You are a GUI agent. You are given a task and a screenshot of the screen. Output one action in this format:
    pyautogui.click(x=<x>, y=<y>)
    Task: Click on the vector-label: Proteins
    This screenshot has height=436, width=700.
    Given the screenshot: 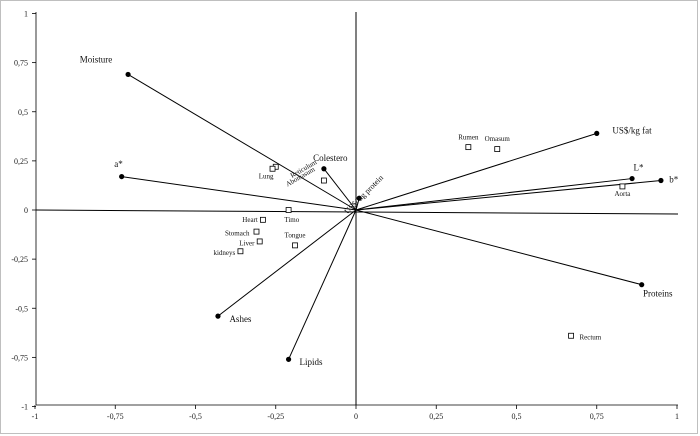 What is the action you would take?
    pyautogui.click(x=658, y=293)
    